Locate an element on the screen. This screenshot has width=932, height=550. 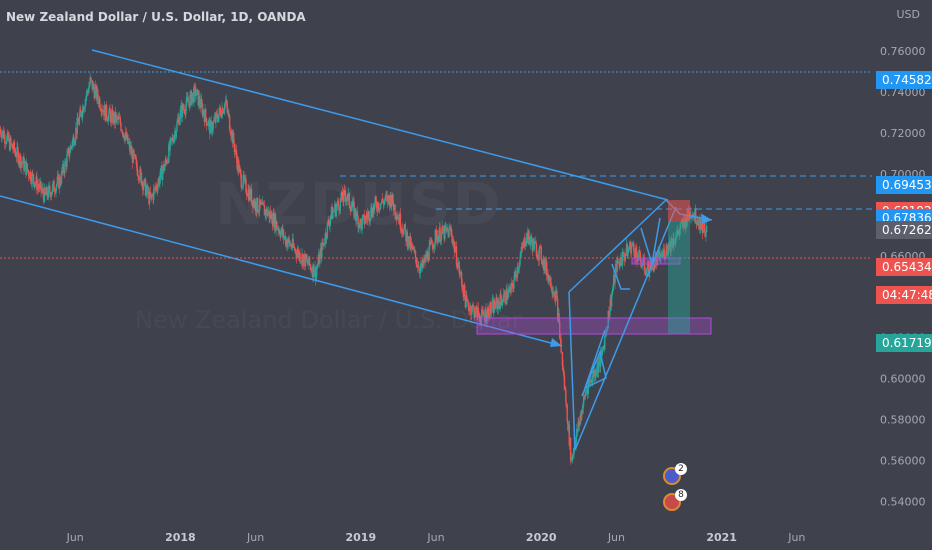
zigzag-high is located at coordinates (650, 241).